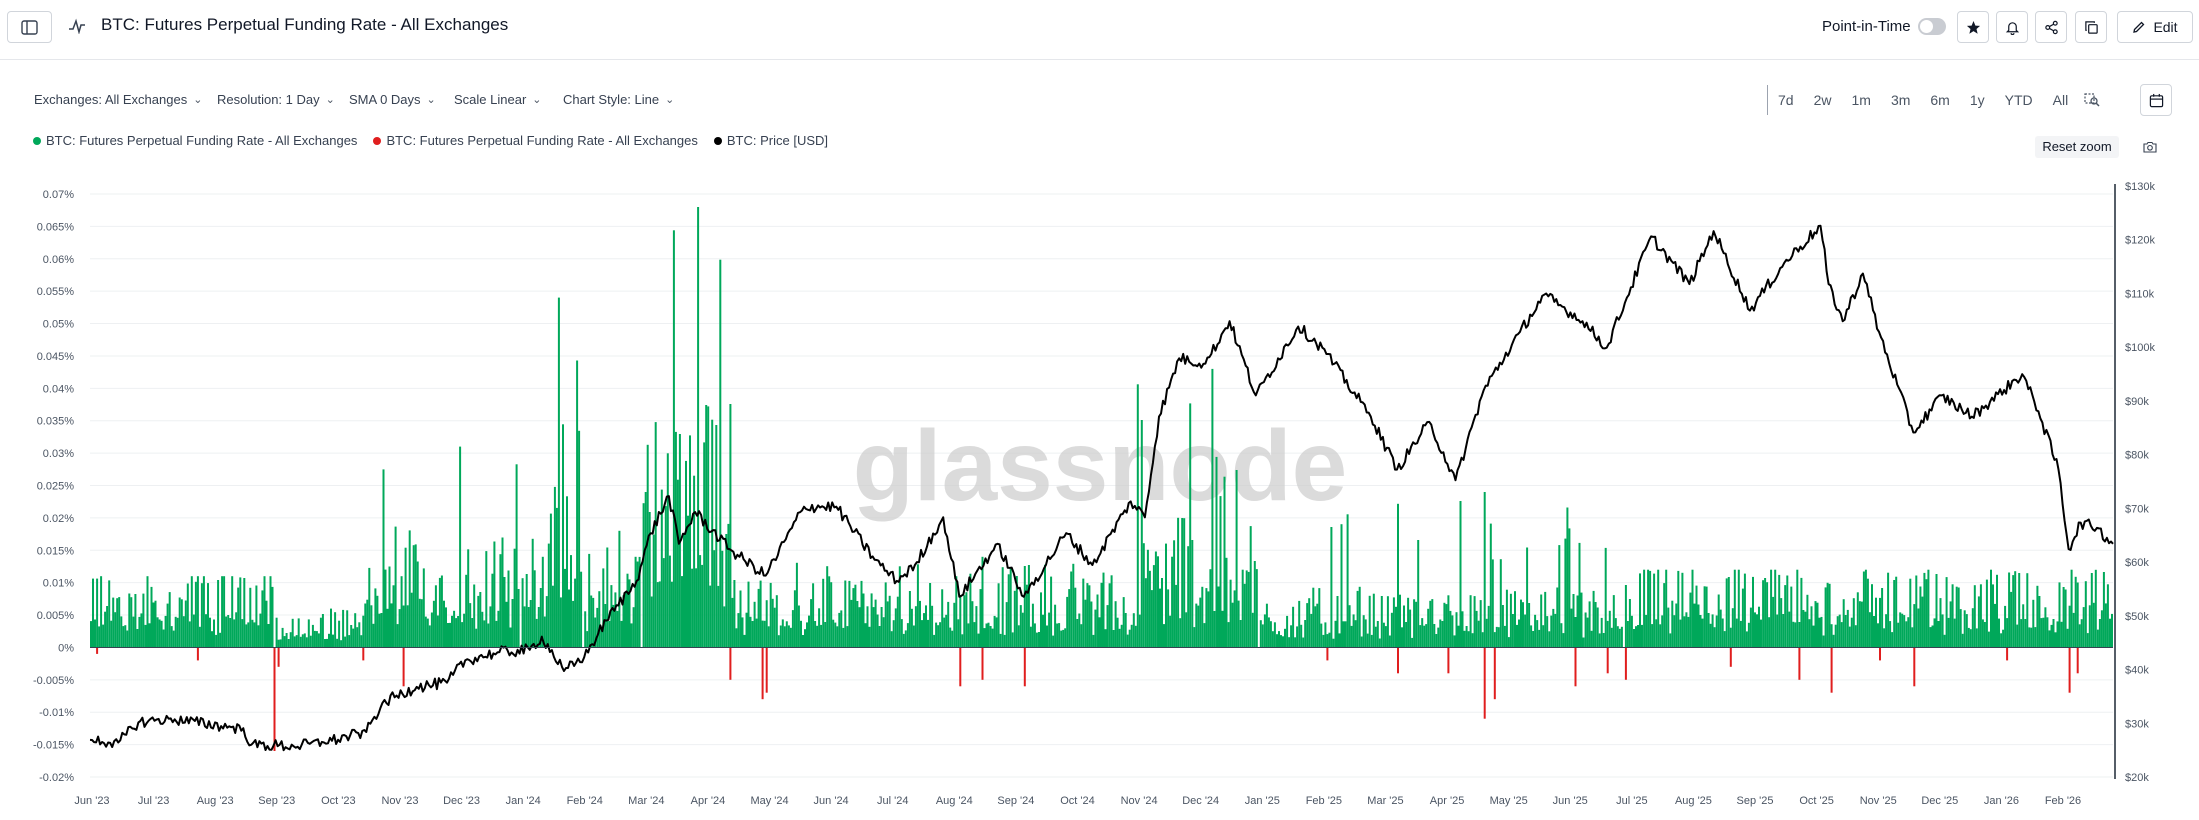 Image resolution: width=2199 pixels, height=820 pixels. What do you see at coordinates (2018, 100) in the screenshot?
I see `range-ytd-button: YTD` at bounding box center [2018, 100].